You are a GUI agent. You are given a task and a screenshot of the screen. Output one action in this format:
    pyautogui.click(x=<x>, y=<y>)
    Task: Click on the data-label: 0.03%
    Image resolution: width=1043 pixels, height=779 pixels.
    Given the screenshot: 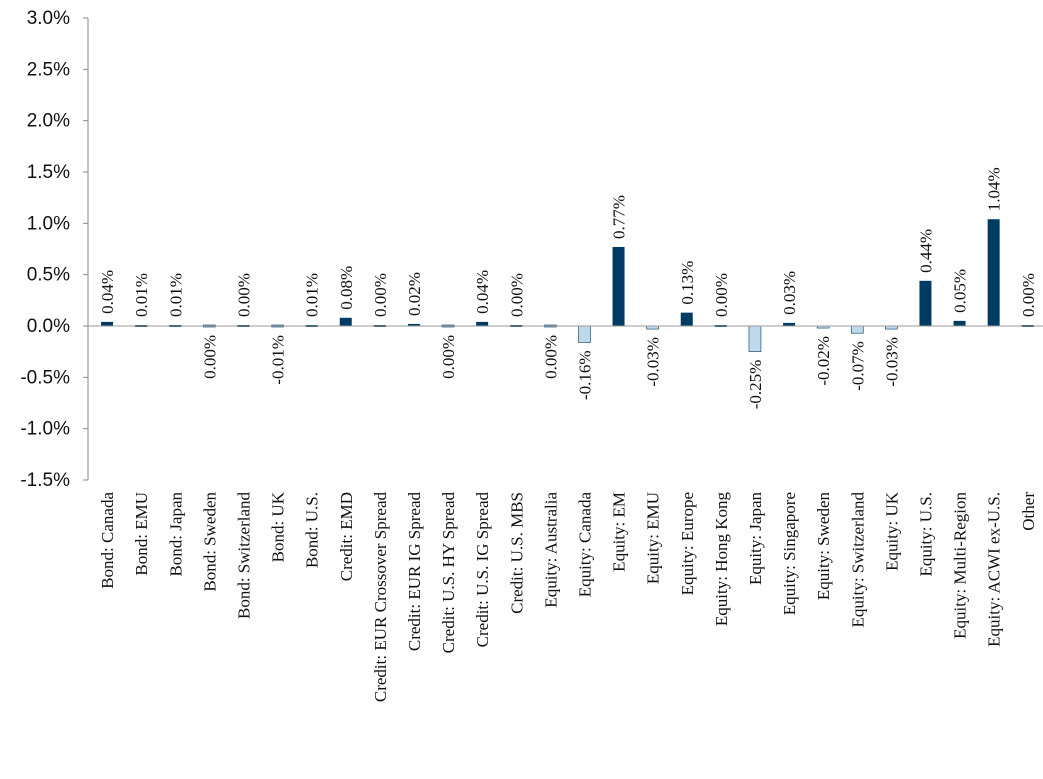 What is the action you would take?
    pyautogui.click(x=789, y=293)
    